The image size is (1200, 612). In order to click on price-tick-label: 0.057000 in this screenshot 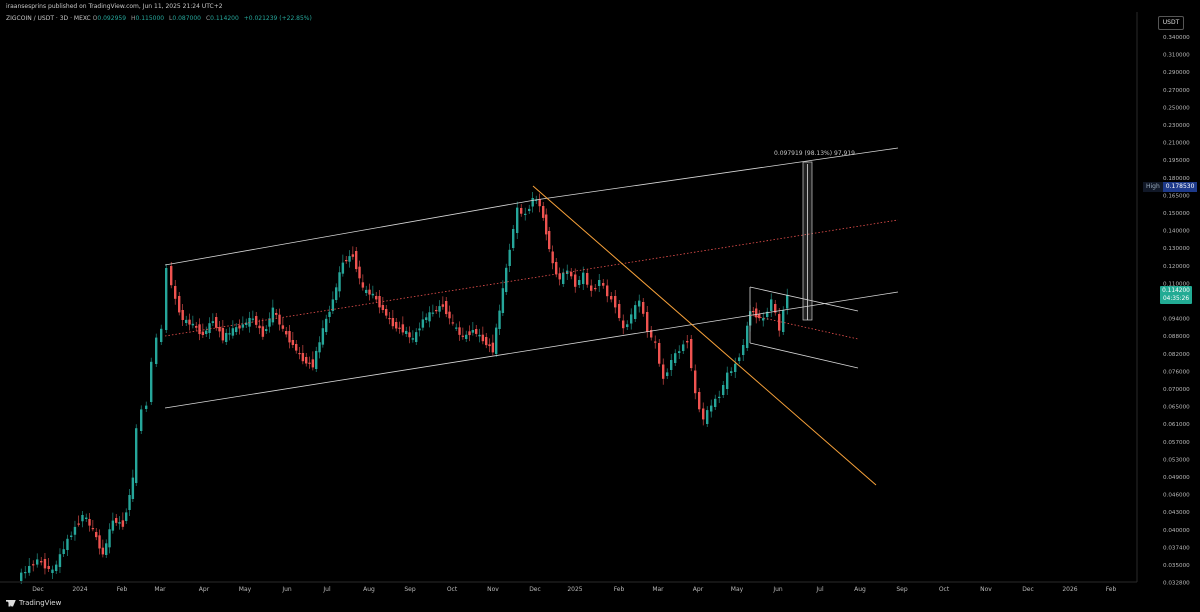, I will do `click(1176, 443)`.